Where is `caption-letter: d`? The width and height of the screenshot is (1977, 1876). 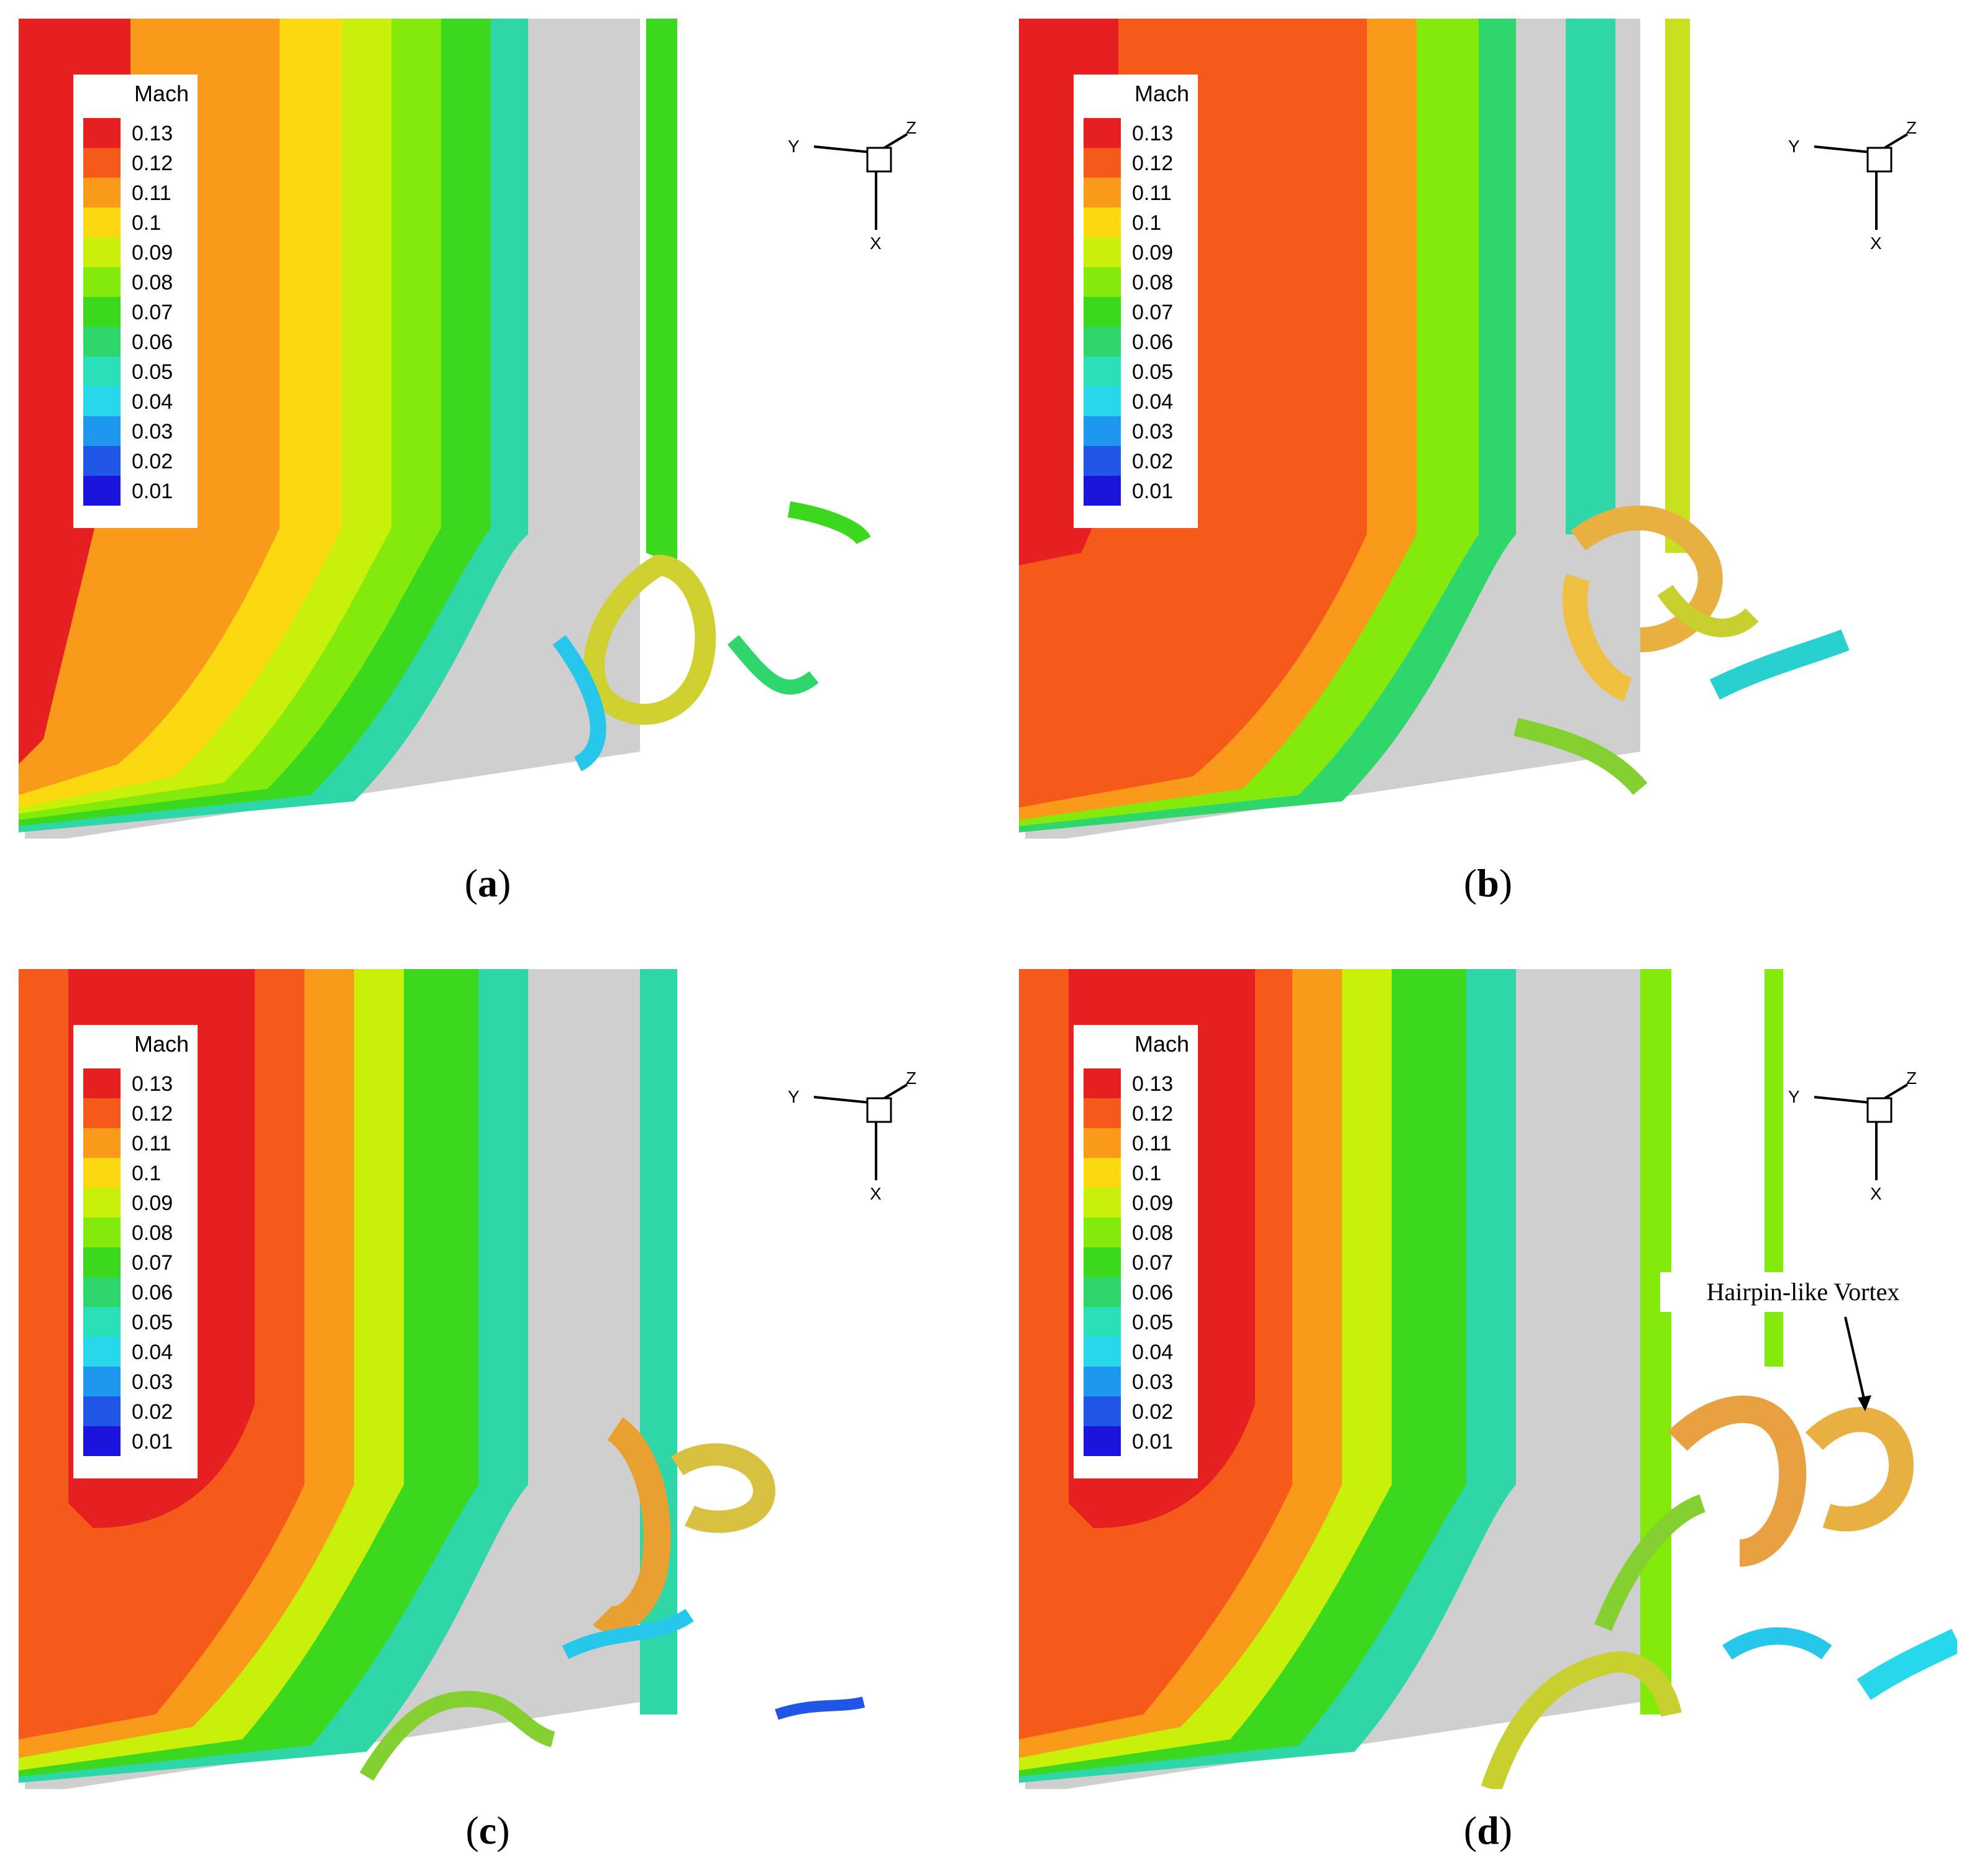
caption-letter: d is located at coordinates (1488, 1830).